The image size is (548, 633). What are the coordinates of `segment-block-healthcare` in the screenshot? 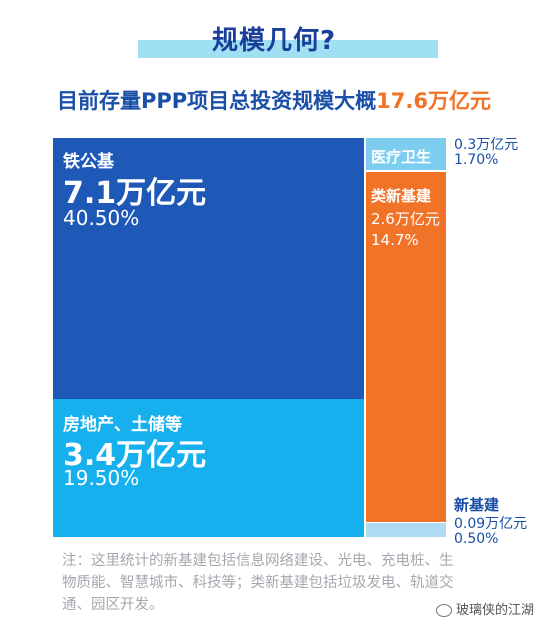 It's located at (406, 154).